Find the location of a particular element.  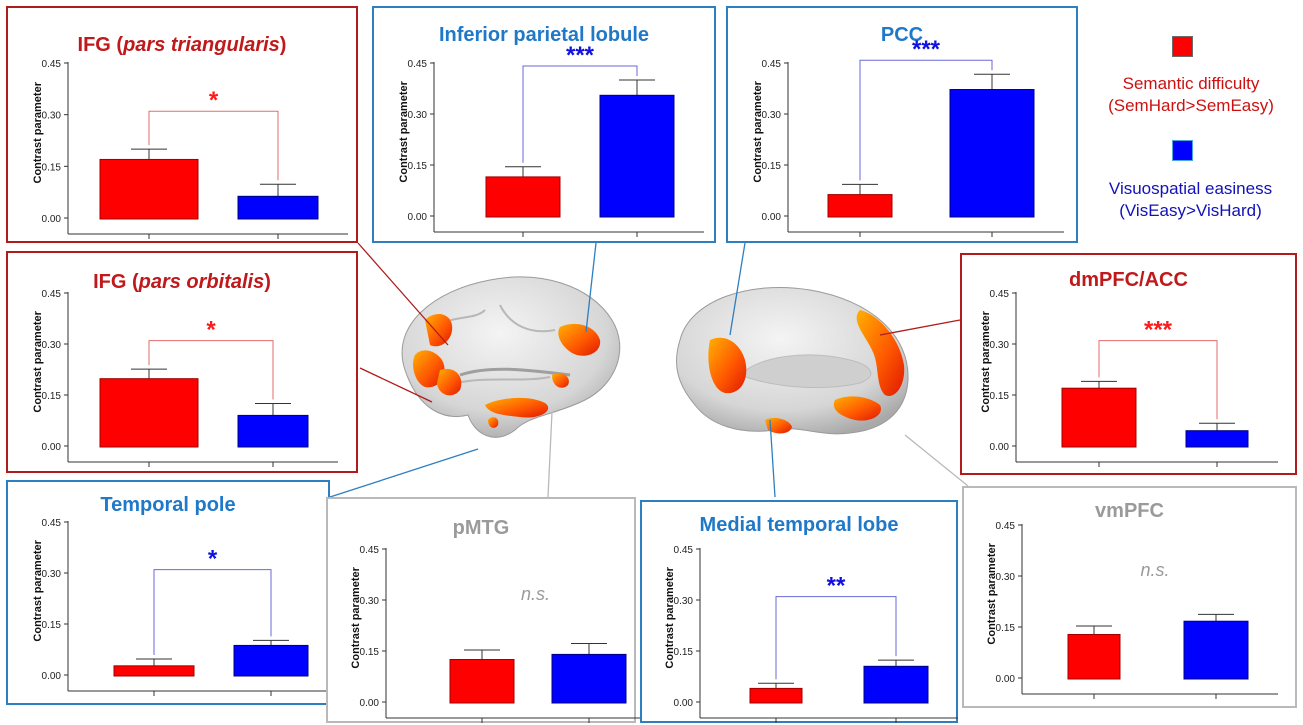

panel-title: pMTG is located at coordinates (481, 528).